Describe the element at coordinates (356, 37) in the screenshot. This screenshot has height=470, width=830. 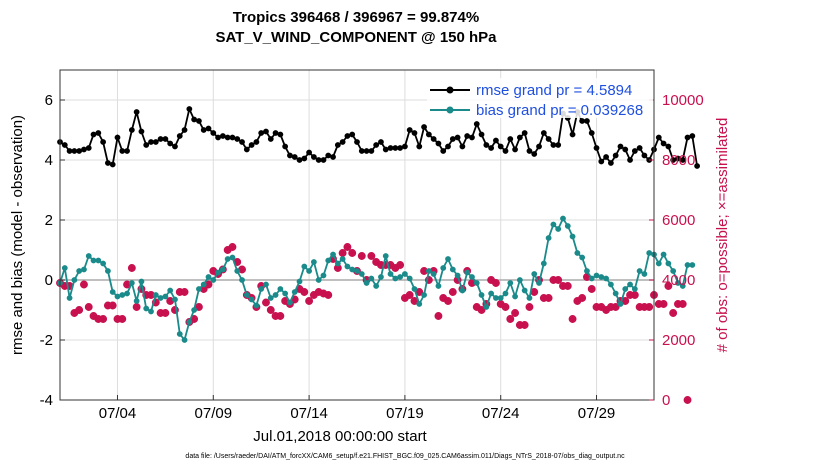
I see `chart-title-line2: SAT_V_WIND_COMPONENT @ 150 hPa` at that location.